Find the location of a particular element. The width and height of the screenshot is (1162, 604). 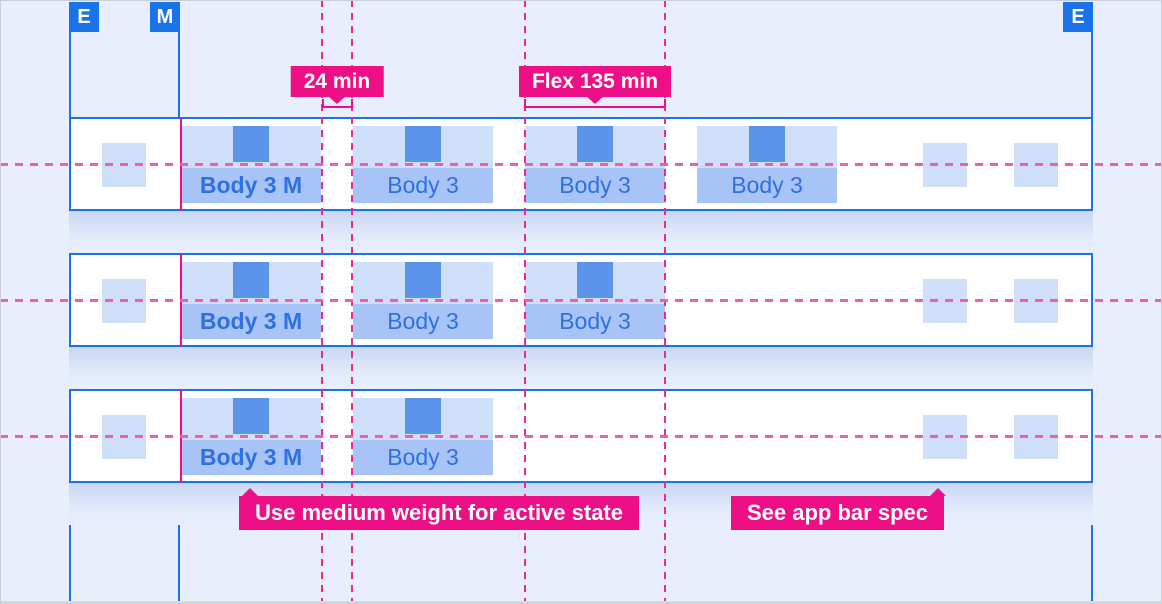

measurement-label-flex135: Flex 135 min is located at coordinates (595, 81).